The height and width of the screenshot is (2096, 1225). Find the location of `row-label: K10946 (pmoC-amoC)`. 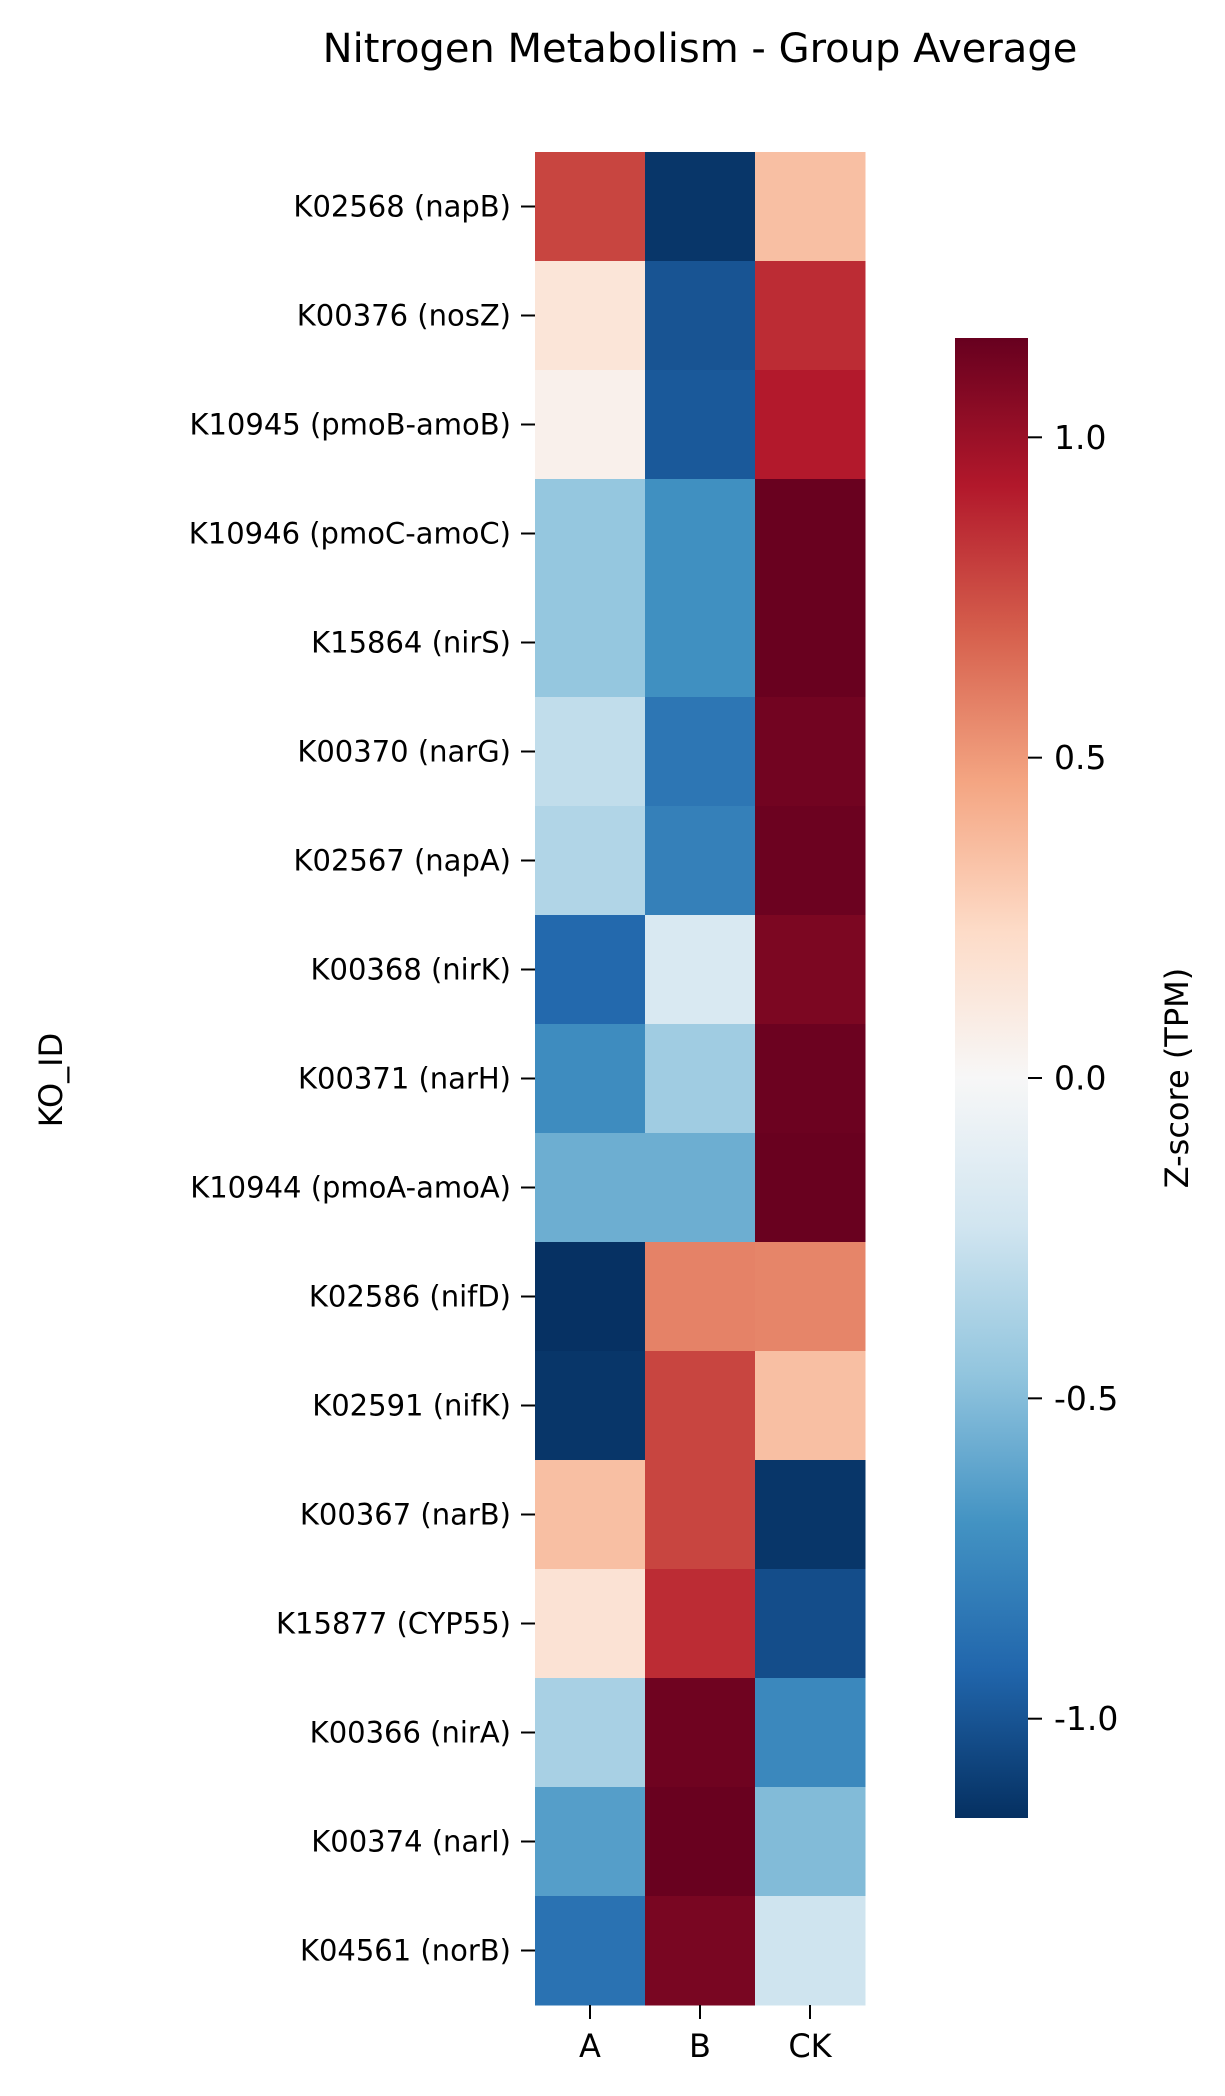

row-label: K10946 (pmoC-amoC) is located at coordinates (350, 534).